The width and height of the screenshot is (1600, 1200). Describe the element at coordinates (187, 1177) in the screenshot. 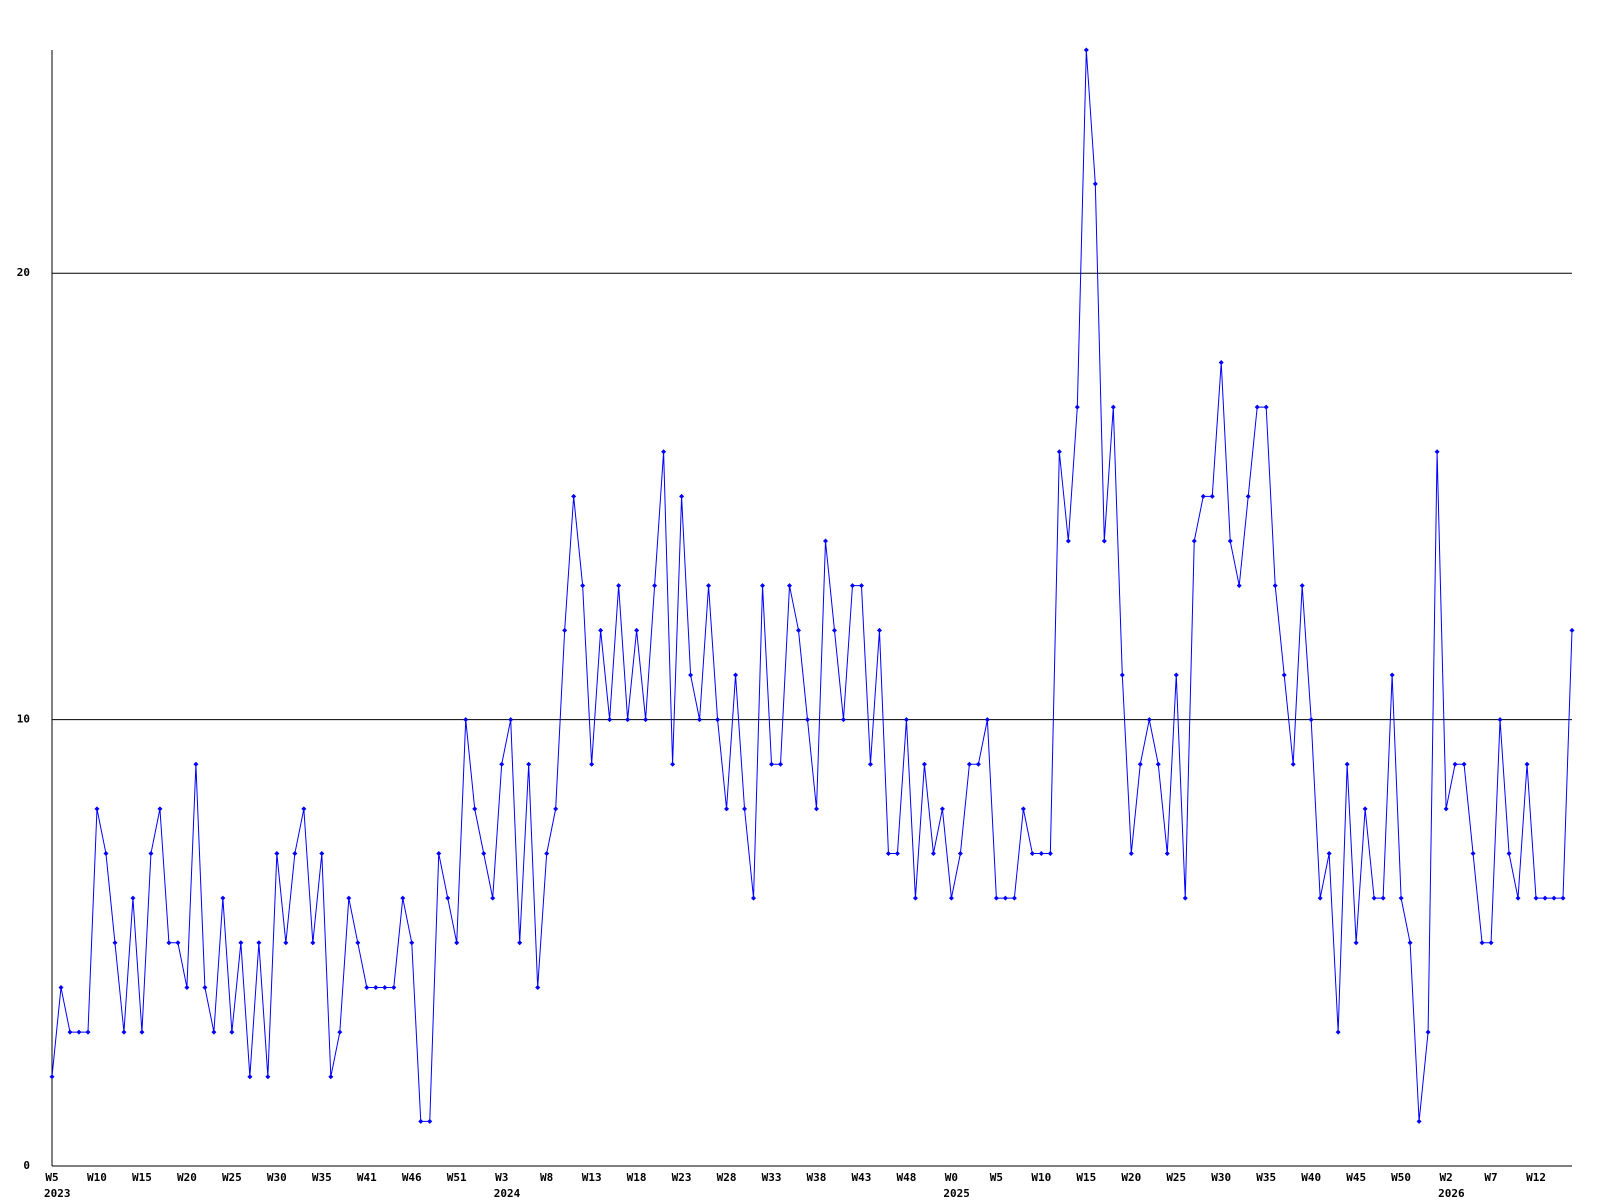

I see `x-tick-label: W20` at that location.